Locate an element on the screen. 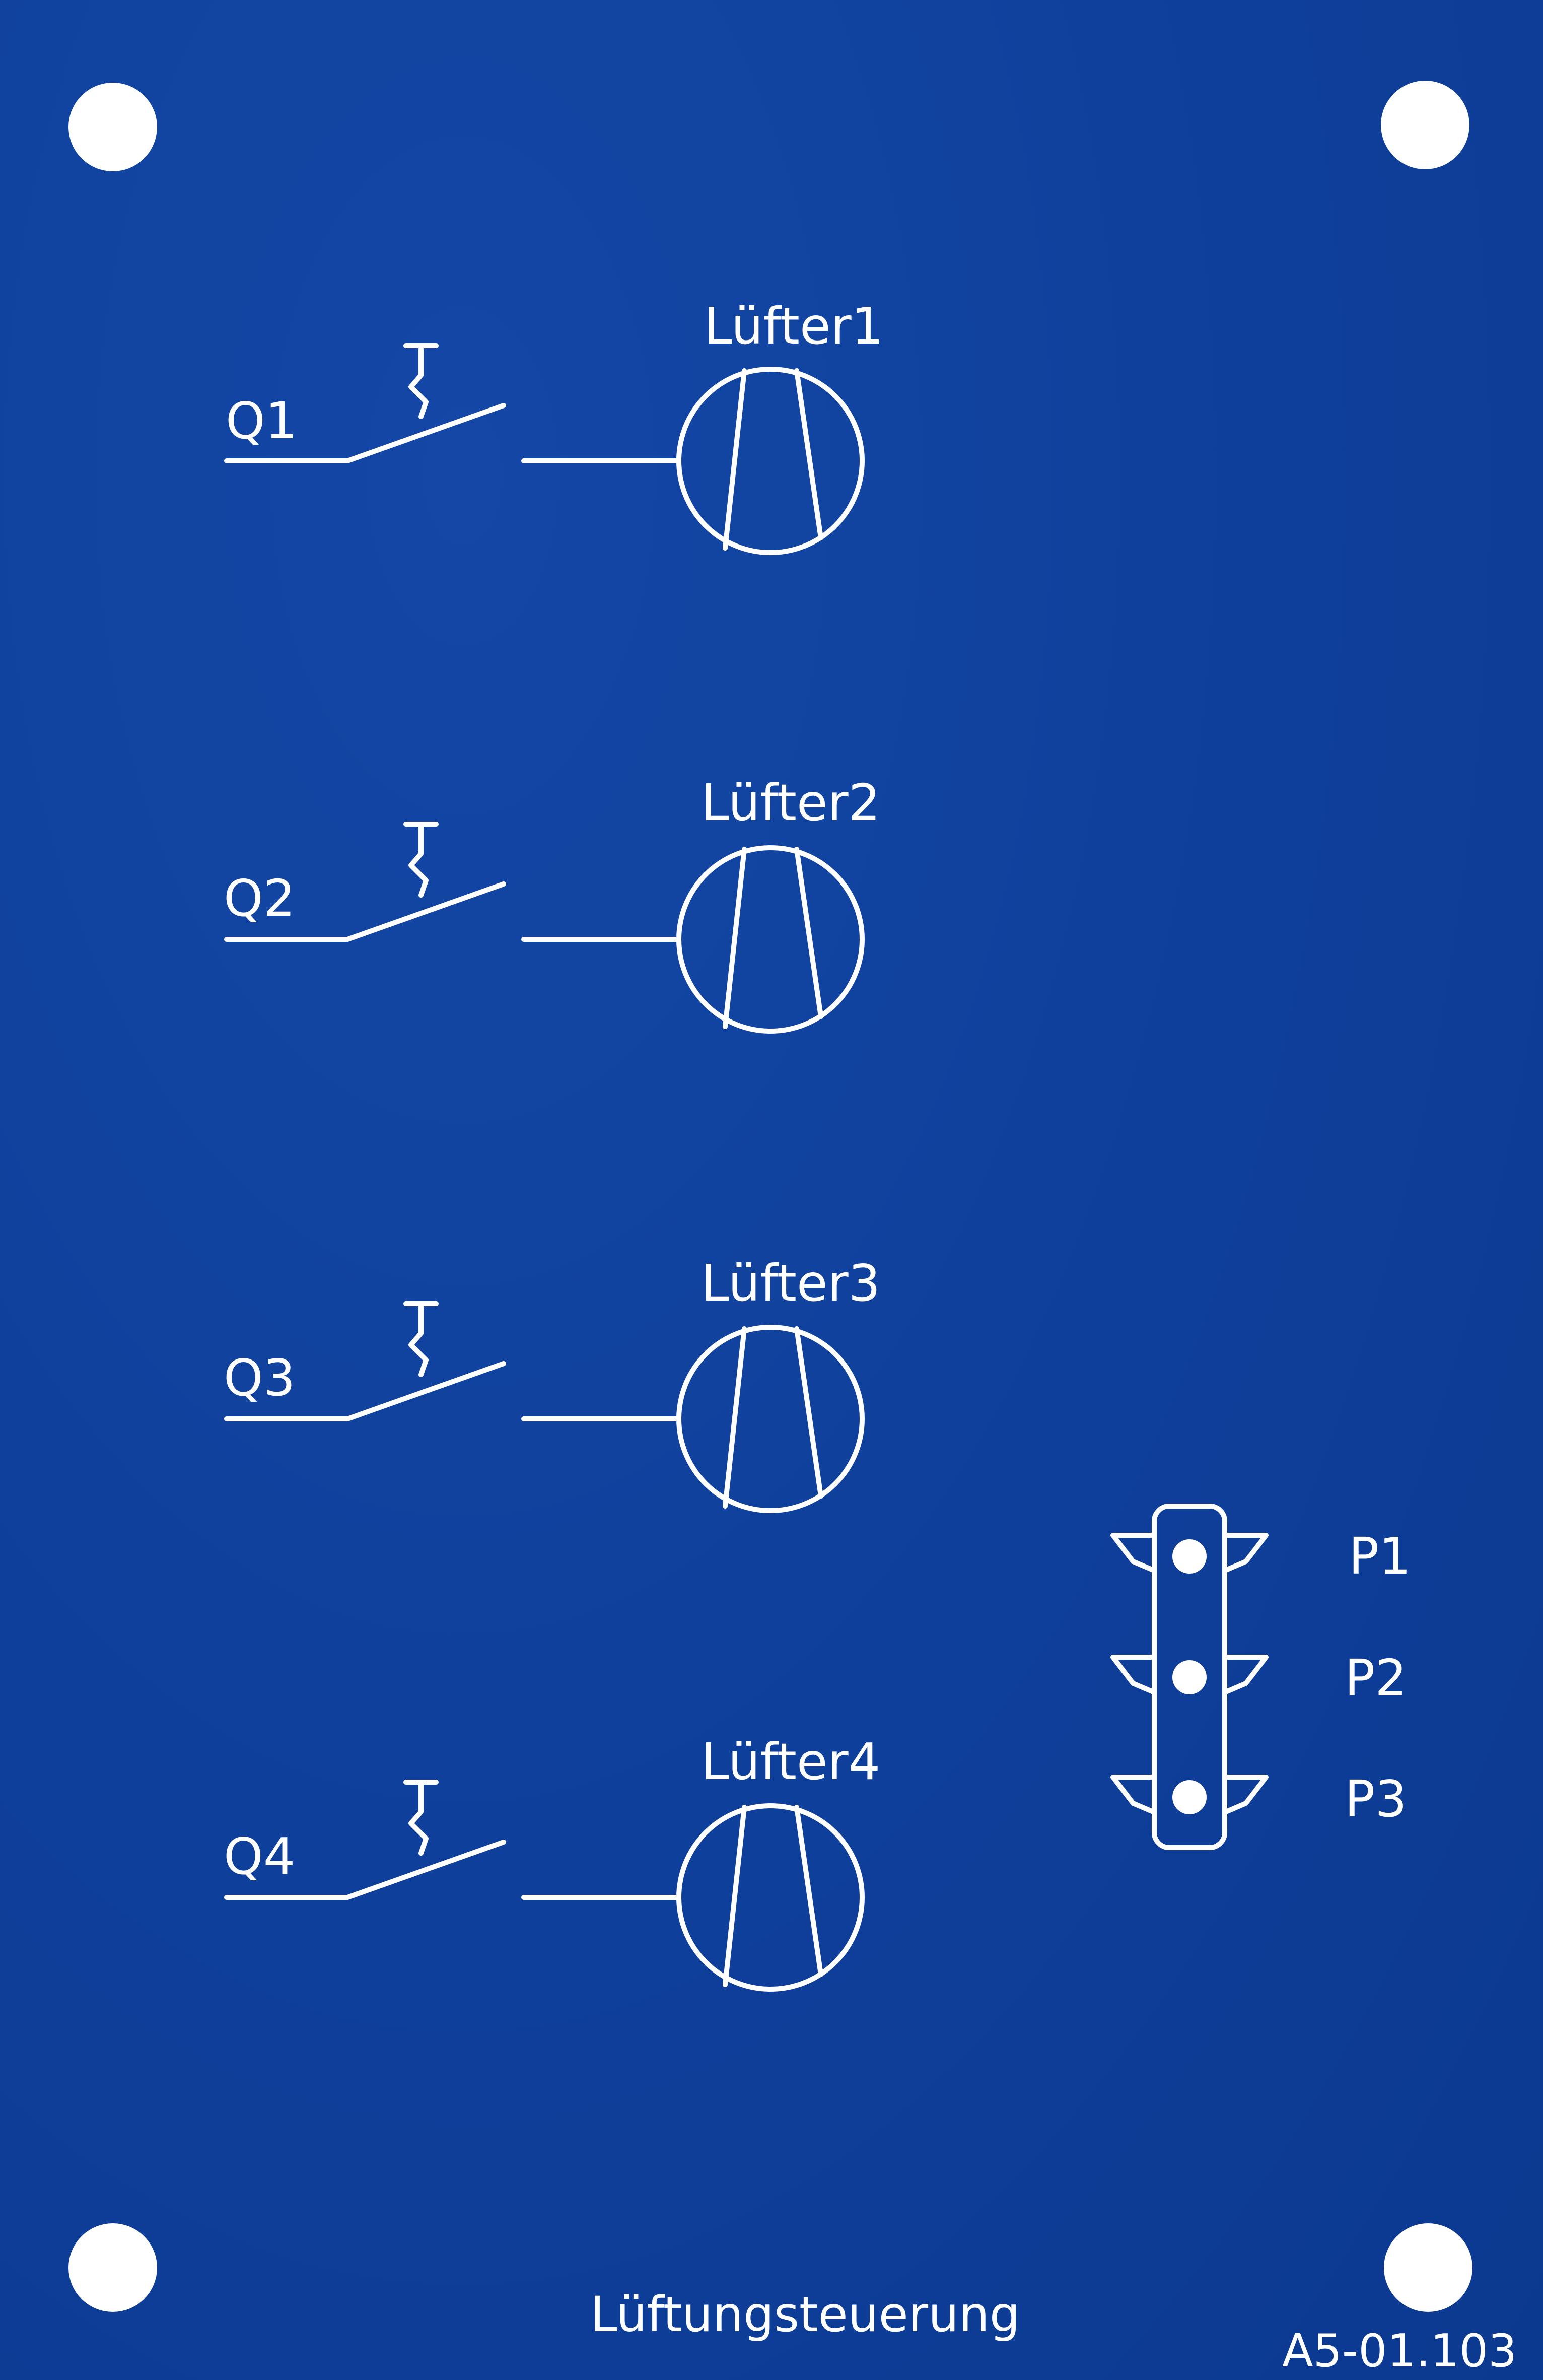 Image resolution: width=1543 pixels, height=2380 pixels. switch-label-q1: Q1 is located at coordinates (261, 420).